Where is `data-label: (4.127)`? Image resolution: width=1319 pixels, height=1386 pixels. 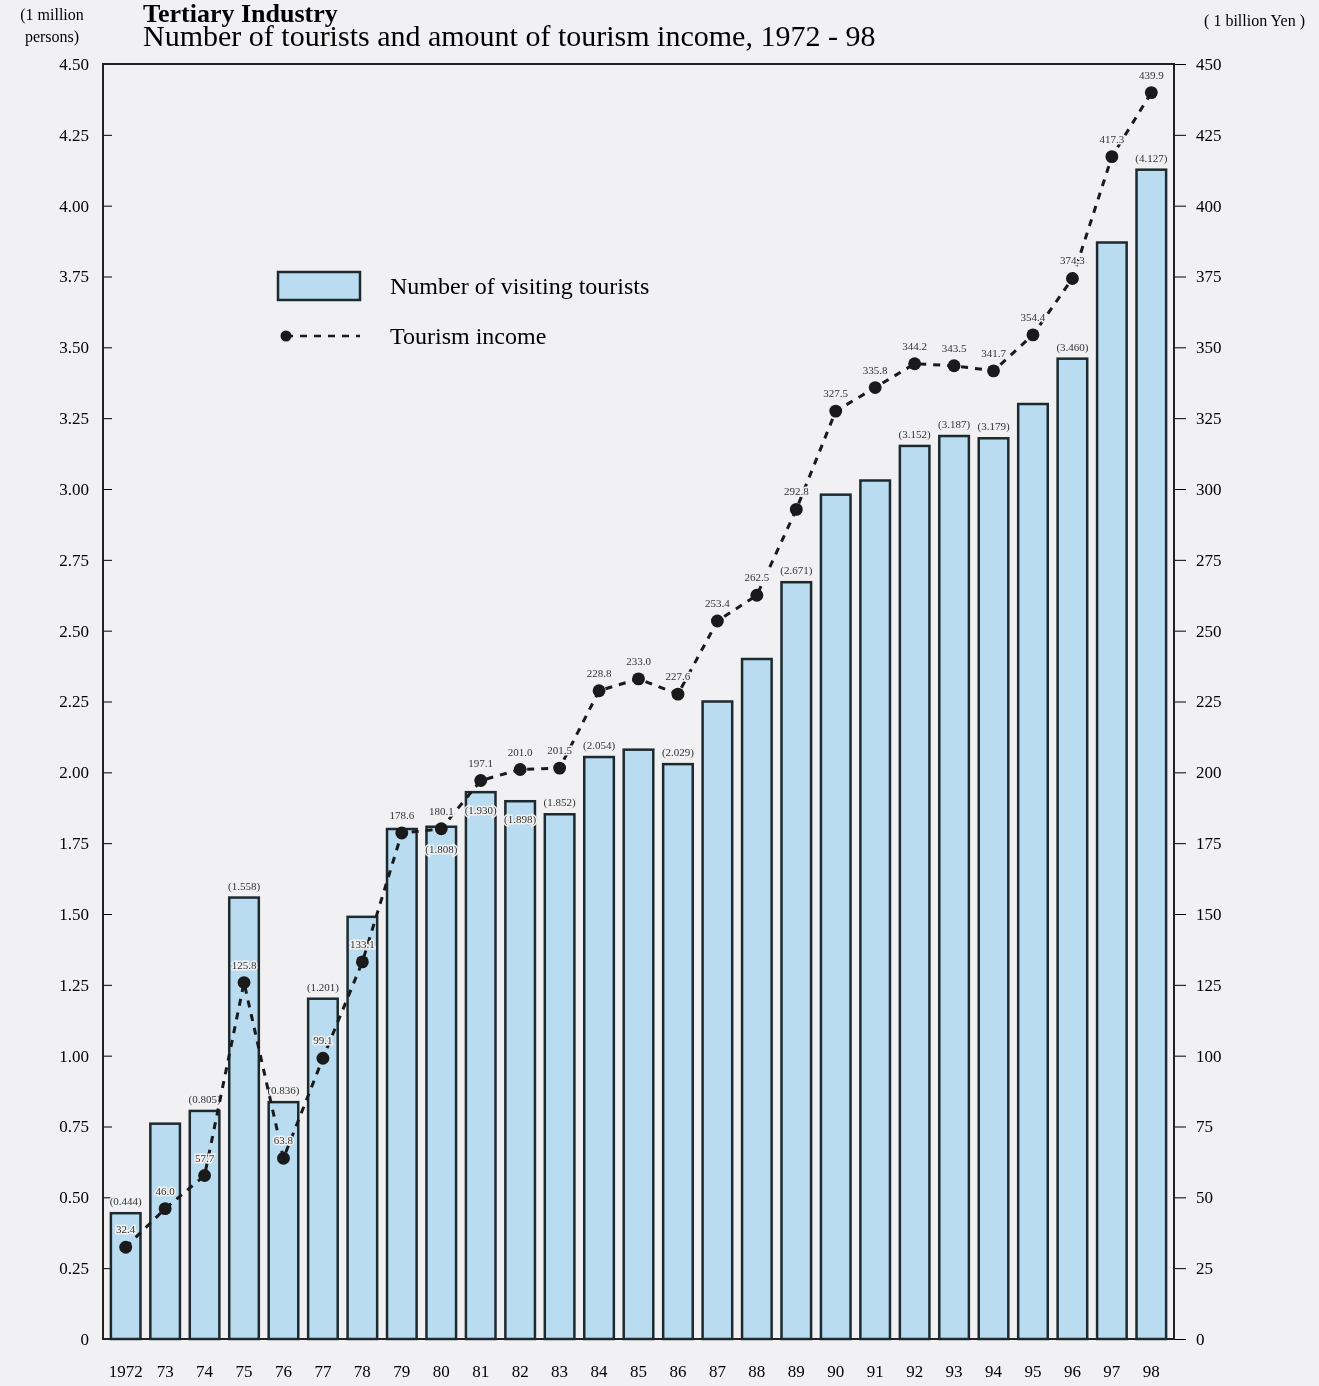 data-label: (4.127) is located at coordinates (1151, 158).